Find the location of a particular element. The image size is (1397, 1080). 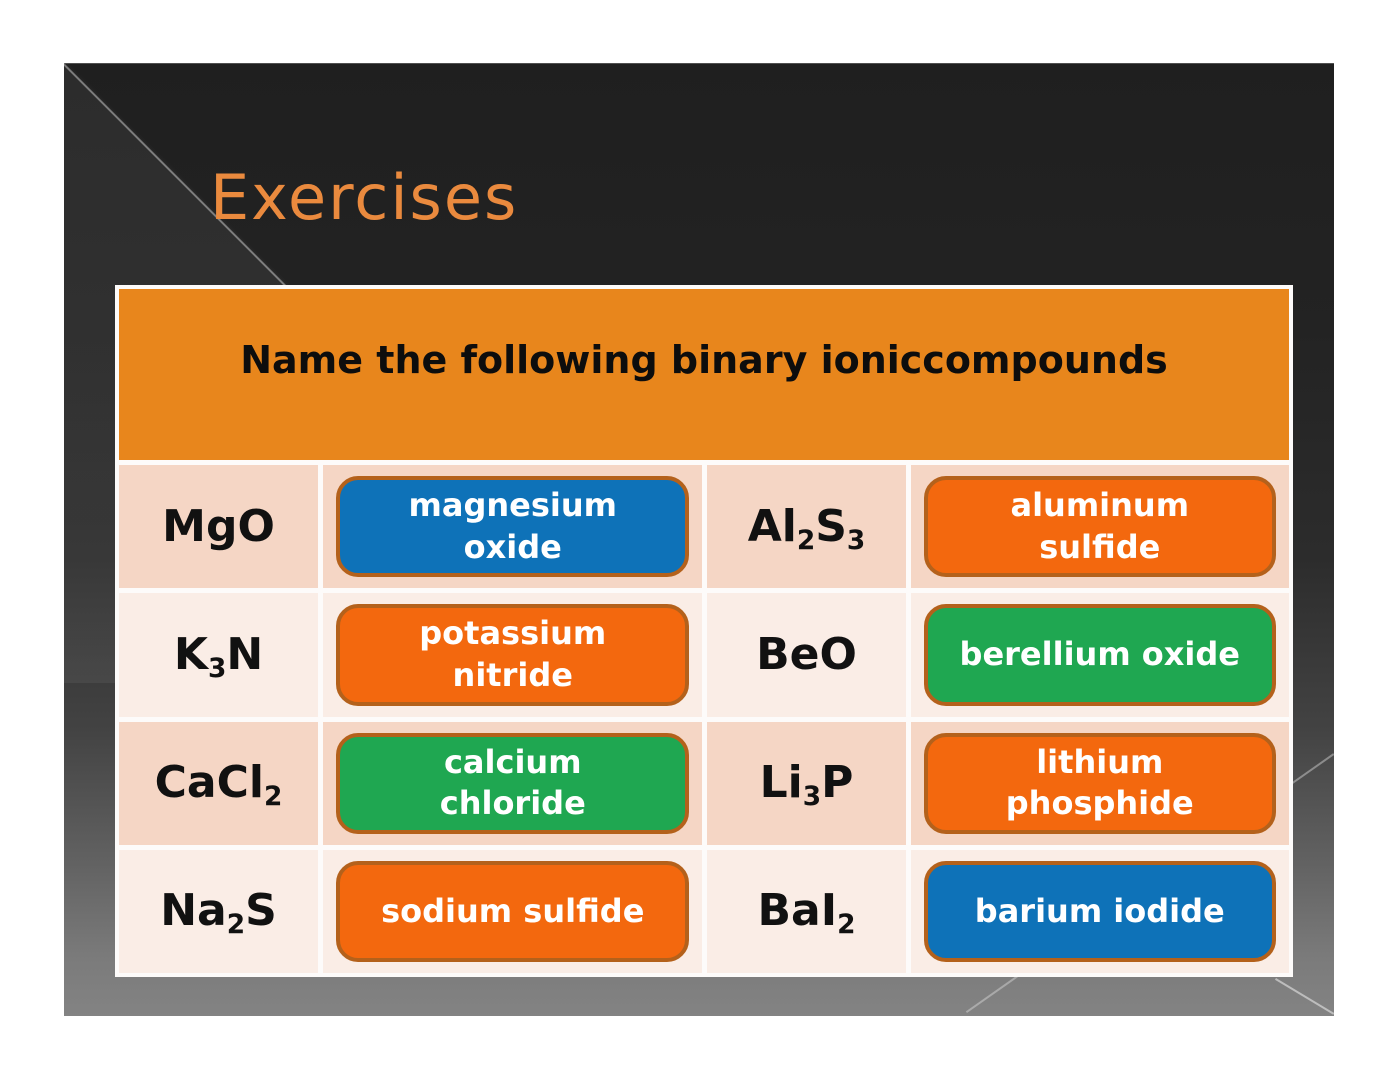

answer-cell: lithium phosphide is located at coordinates (1099, 783).